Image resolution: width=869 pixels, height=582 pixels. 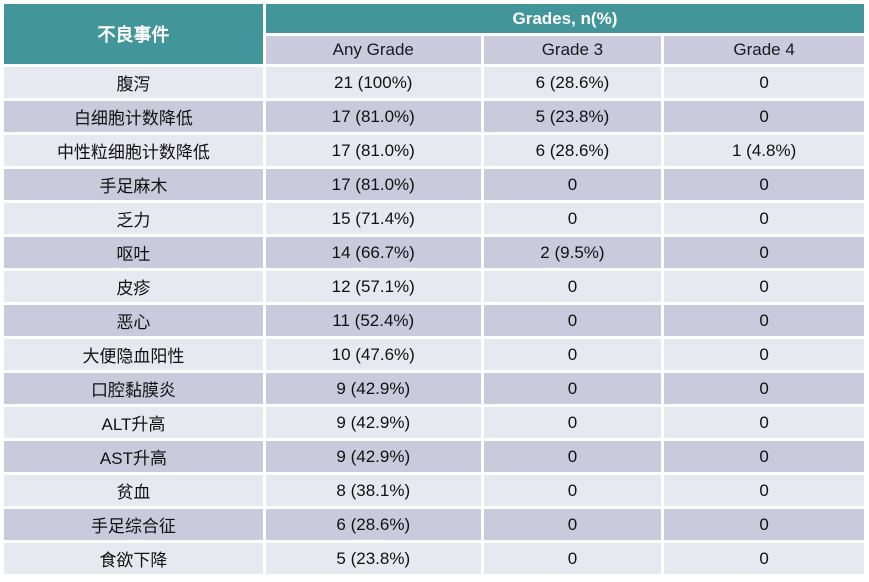 I want to click on column-header-grade-4: Grade 4, so click(x=764, y=50).